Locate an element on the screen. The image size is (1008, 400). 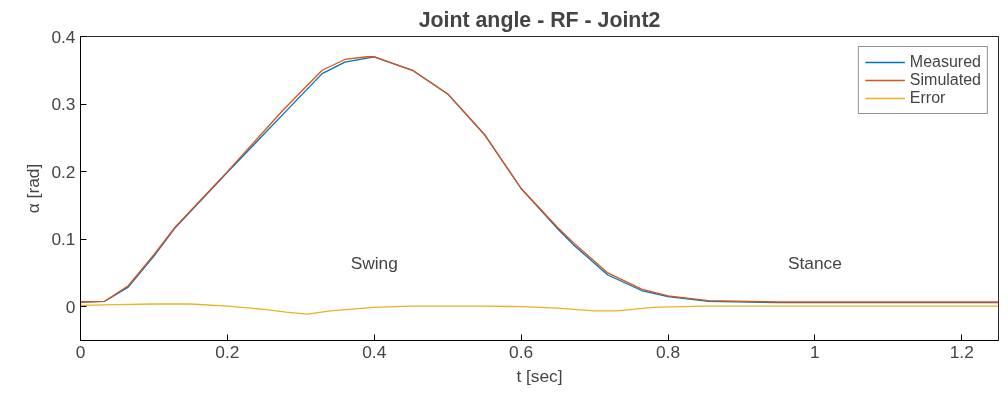
legend-label: Error is located at coordinates (927, 98).